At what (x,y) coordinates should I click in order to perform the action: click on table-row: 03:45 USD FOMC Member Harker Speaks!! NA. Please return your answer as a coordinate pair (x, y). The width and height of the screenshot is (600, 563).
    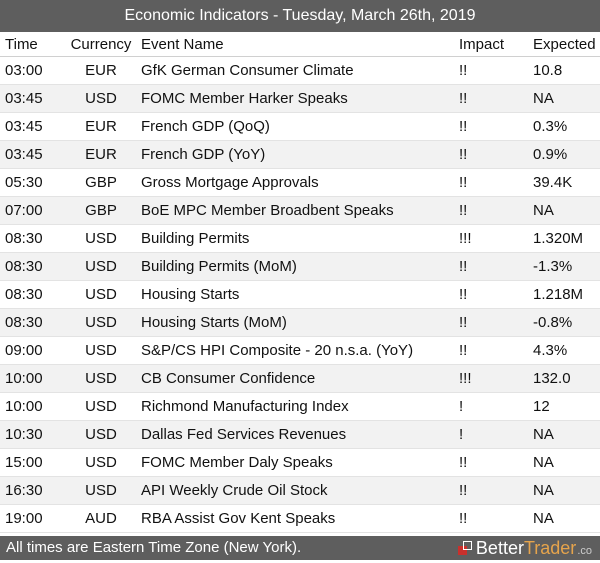
    Looking at the image, I should click on (300, 98).